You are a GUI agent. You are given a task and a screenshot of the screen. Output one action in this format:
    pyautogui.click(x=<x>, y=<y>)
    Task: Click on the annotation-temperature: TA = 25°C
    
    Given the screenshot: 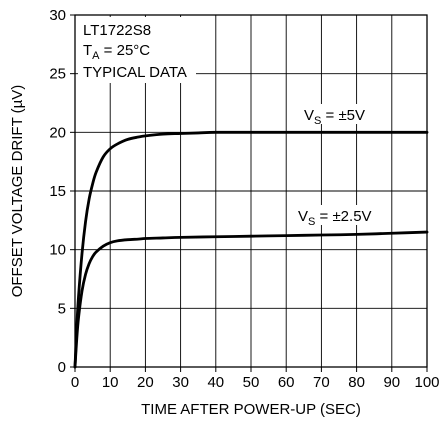 What is the action you would take?
    pyautogui.click(x=116, y=52)
    